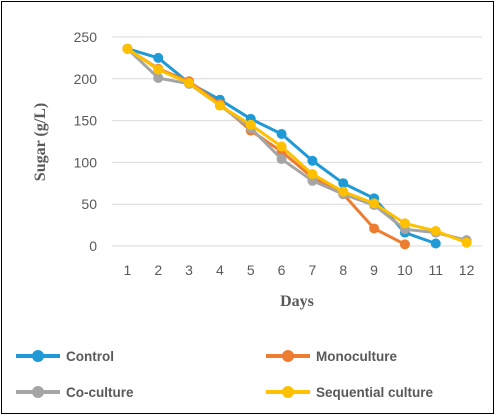 The height and width of the screenshot is (417, 497). Describe the element at coordinates (90, 356) in the screenshot. I see `legend-label: Control` at that location.